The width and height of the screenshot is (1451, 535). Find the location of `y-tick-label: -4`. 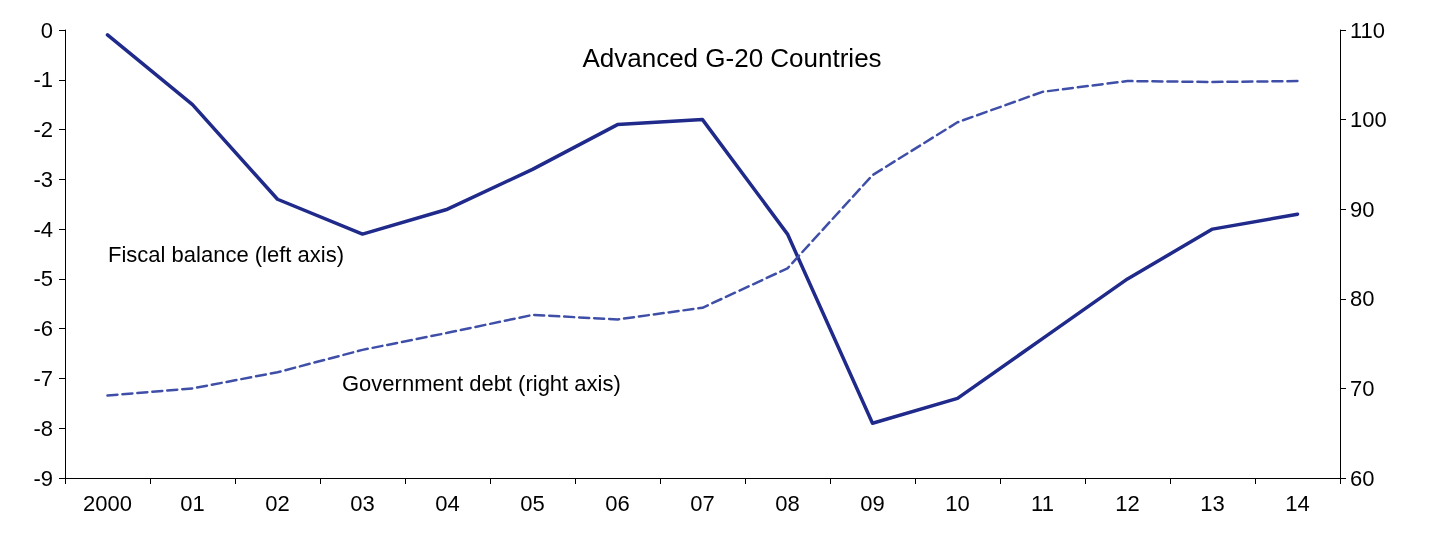

y-tick-label: -4 is located at coordinates (43, 229).